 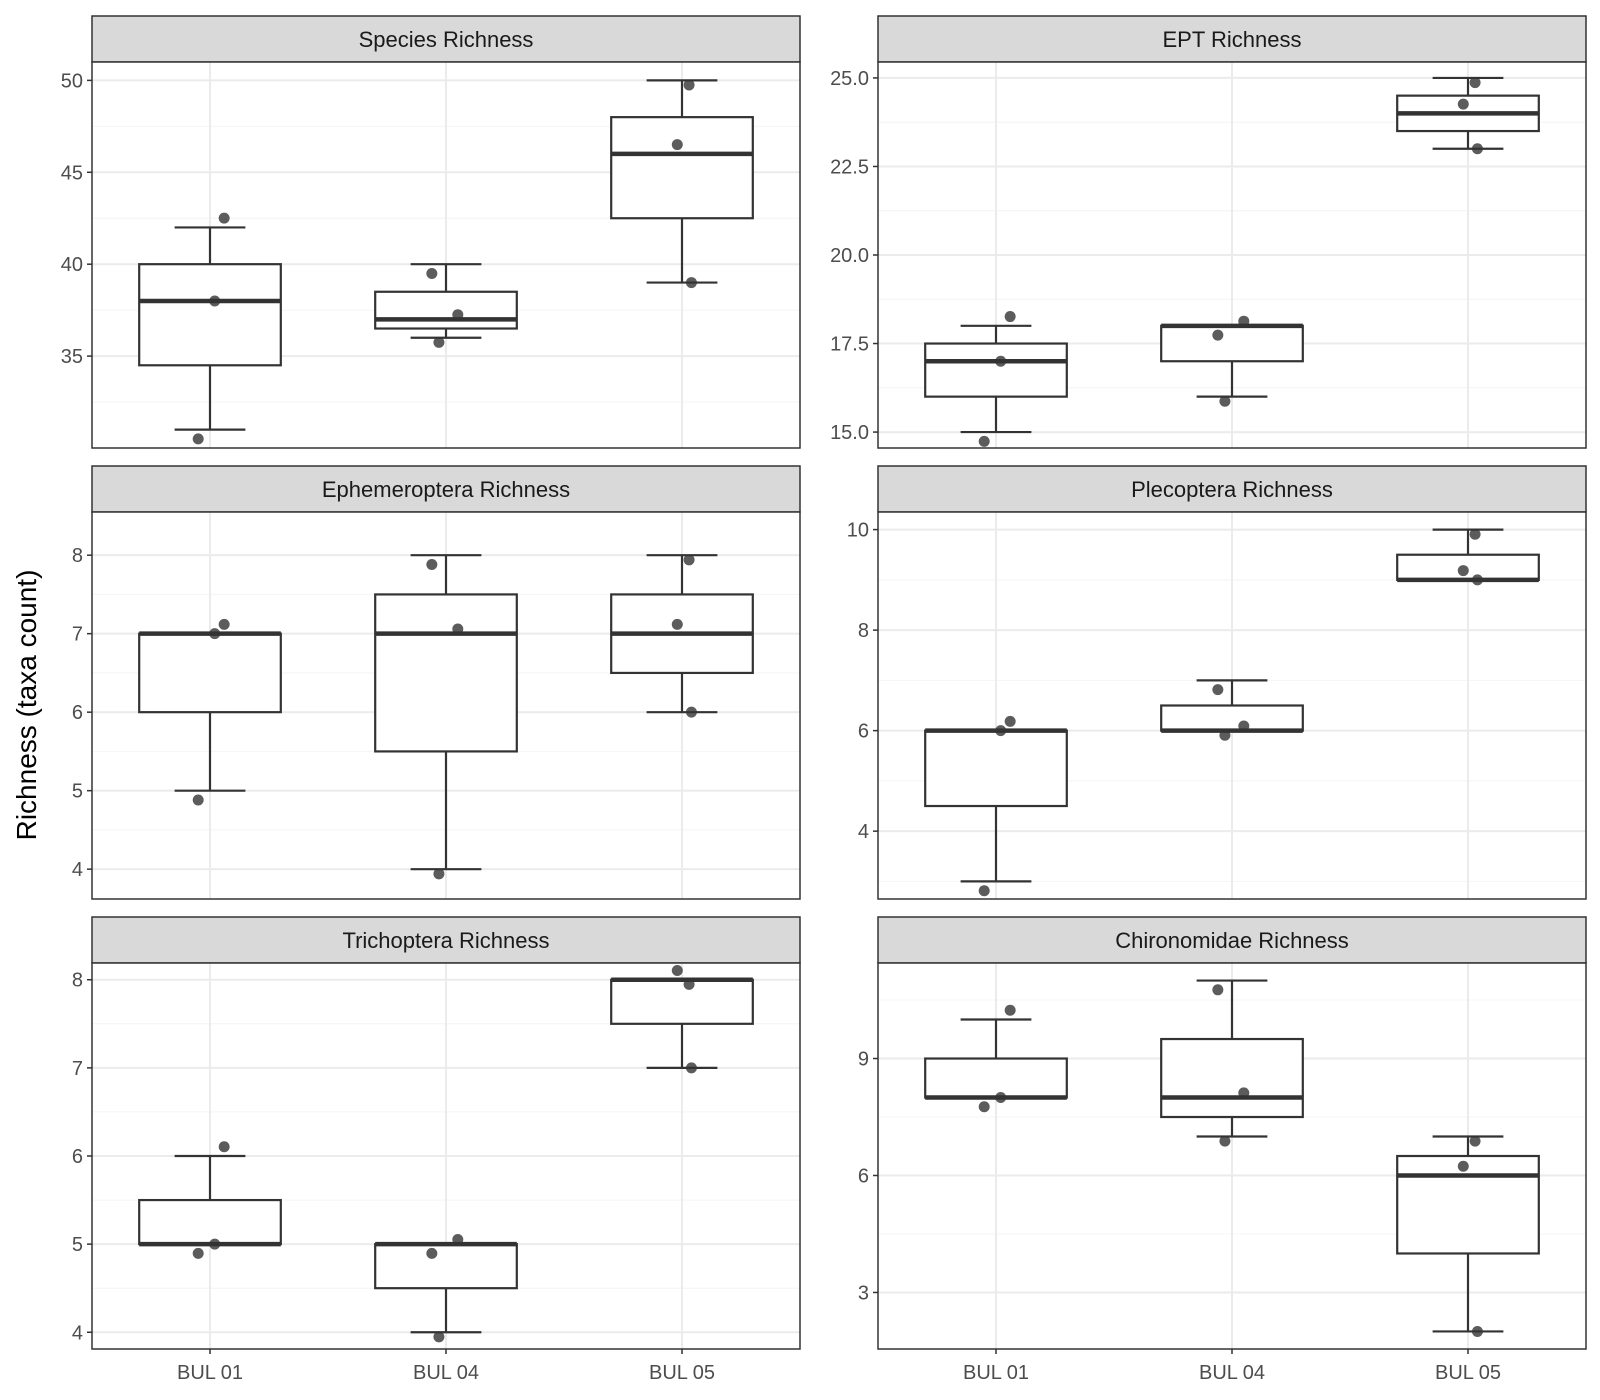 What do you see at coordinates (72, 357) in the screenshot?
I see `y-tick-label: 35` at bounding box center [72, 357].